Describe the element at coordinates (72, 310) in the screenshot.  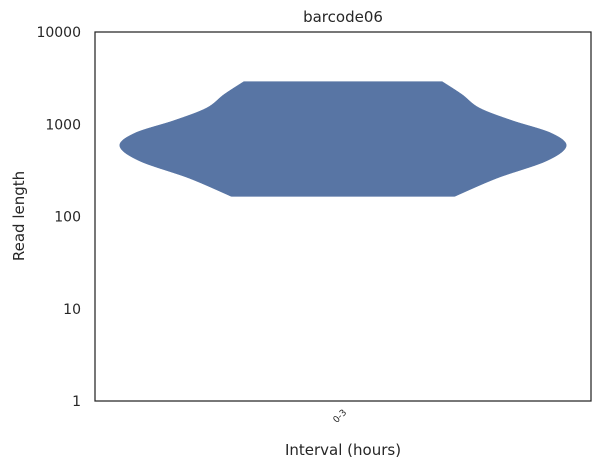
I see `y-tick-label: 10` at that location.